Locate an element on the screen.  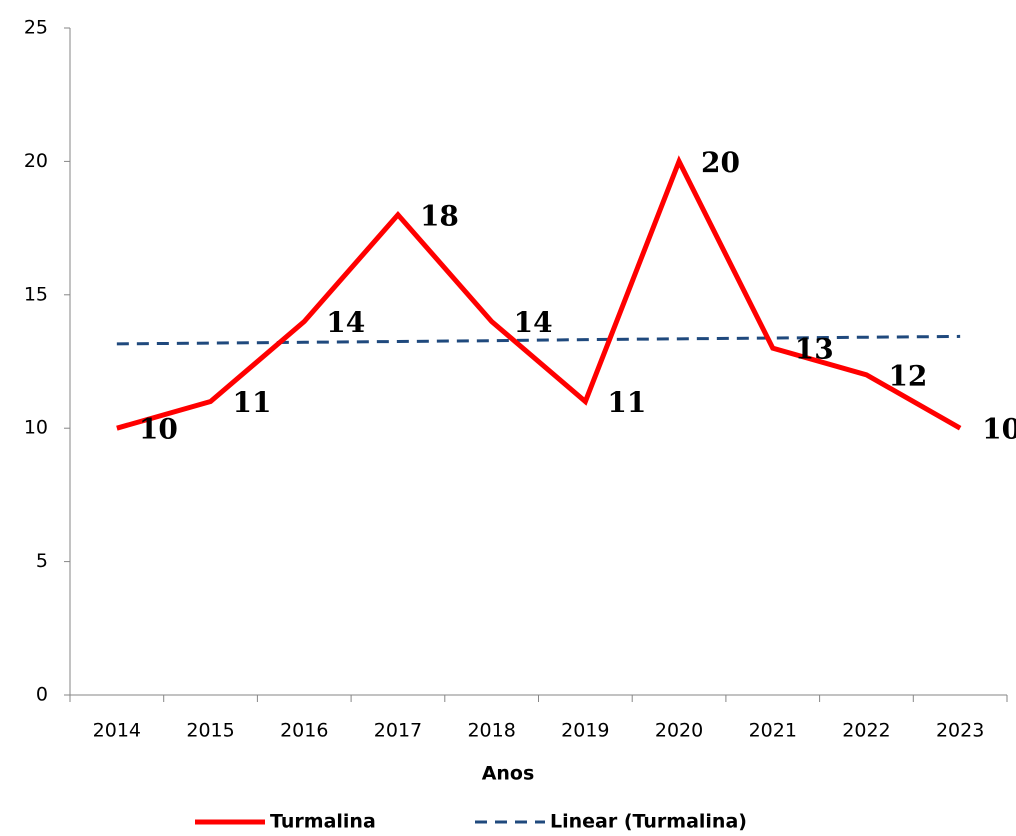
x-tick-label: 2014 is located at coordinates (117, 731).